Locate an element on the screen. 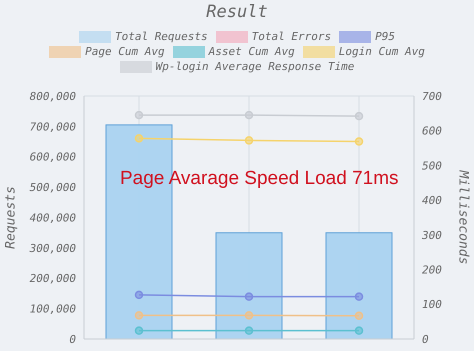 This screenshot has height=351, width=474. y-tick-label: 400,000 is located at coordinates (53, 217).